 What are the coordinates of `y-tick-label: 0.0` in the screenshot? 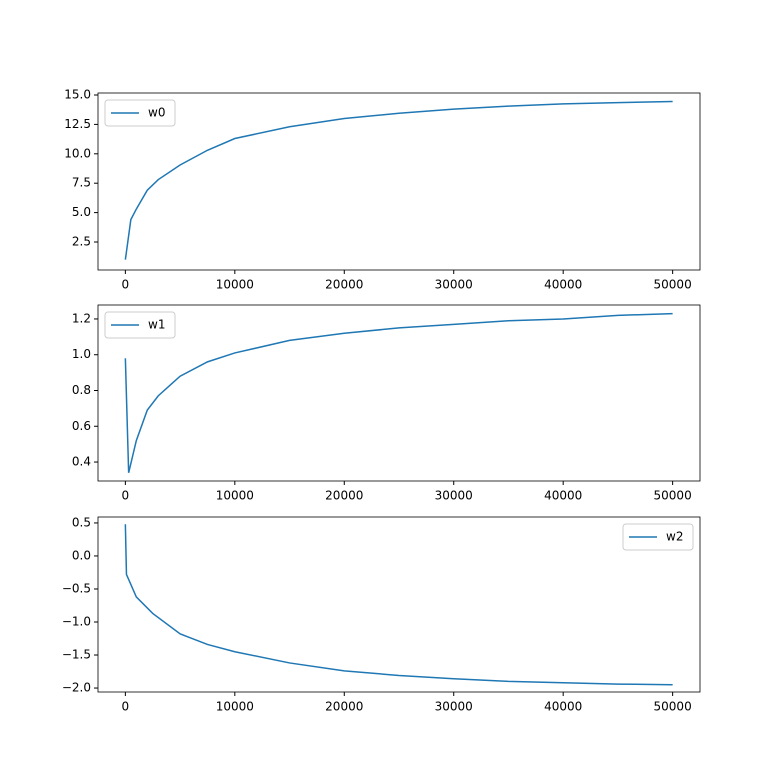 It's located at (81, 555).